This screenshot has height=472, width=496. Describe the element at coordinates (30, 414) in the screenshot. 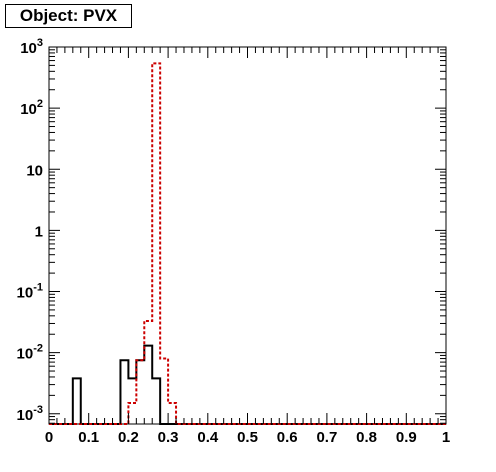

I see `y-tick-label: 10⁻³` at that location.